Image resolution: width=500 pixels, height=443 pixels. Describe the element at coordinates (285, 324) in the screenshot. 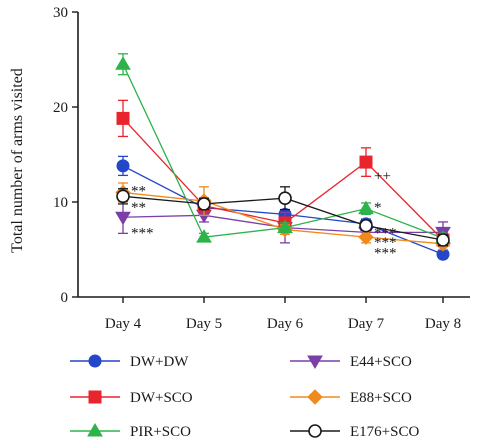

I see `x-tick-label: Day 6` at that location.